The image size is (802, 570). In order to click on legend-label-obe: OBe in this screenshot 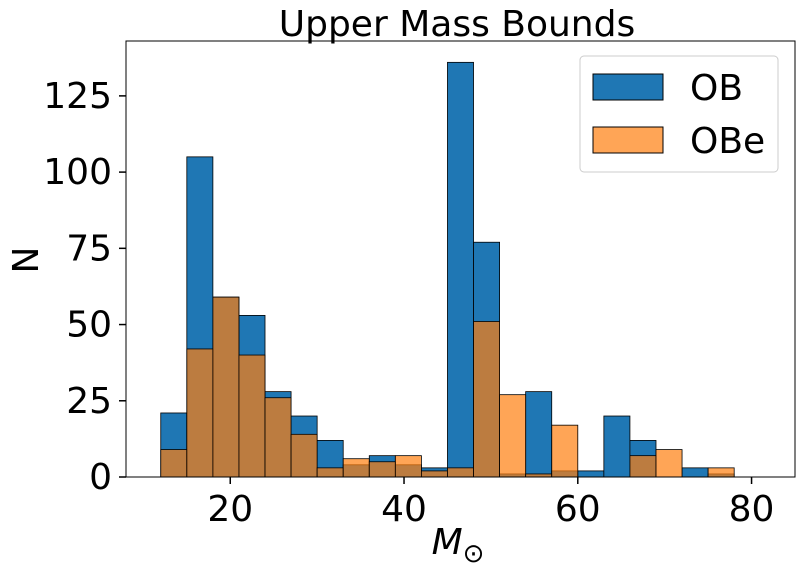, I will do `click(727, 141)`.